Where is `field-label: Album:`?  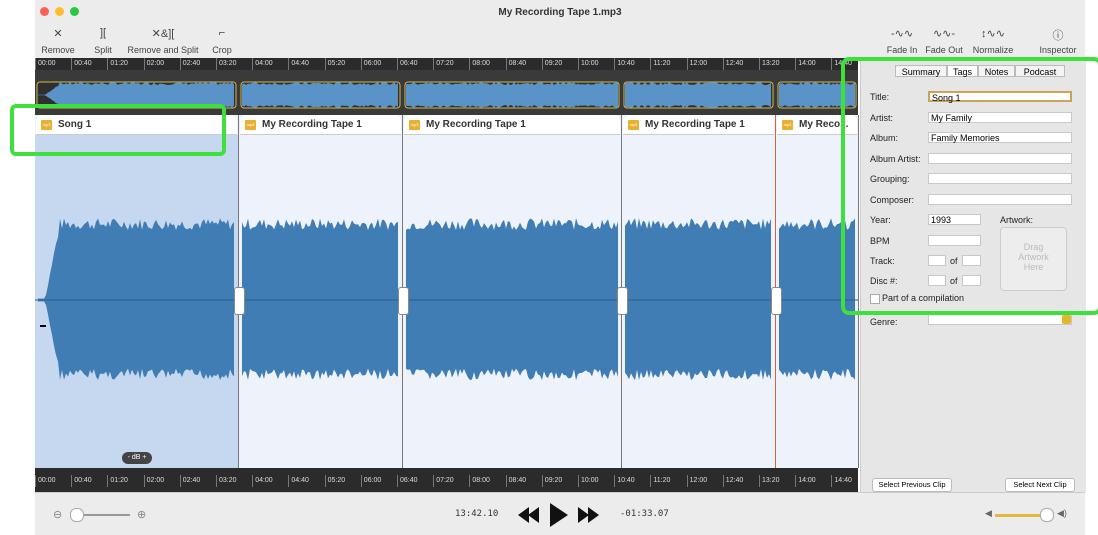
field-label: Album: is located at coordinates (884, 138).